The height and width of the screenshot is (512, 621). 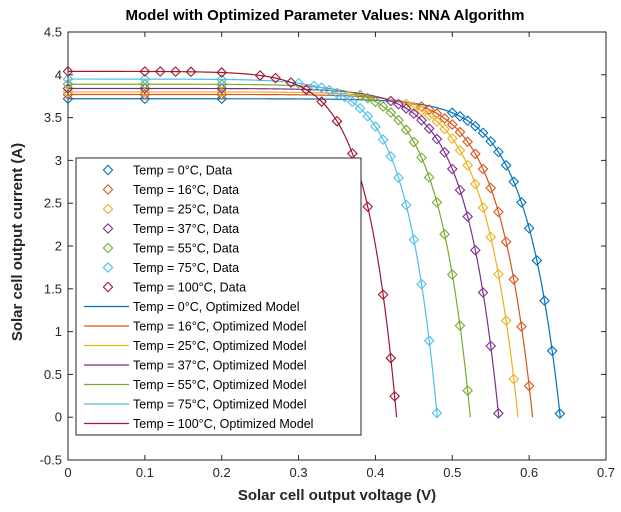 What do you see at coordinates (53, 32) in the screenshot?
I see `y-tick-label: 4.5` at bounding box center [53, 32].